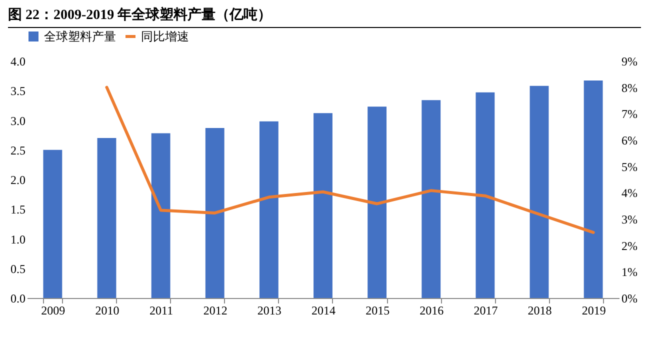  Describe the element at coordinates (107, 311) in the screenshot. I see `x-tick-label: 2010` at that location.